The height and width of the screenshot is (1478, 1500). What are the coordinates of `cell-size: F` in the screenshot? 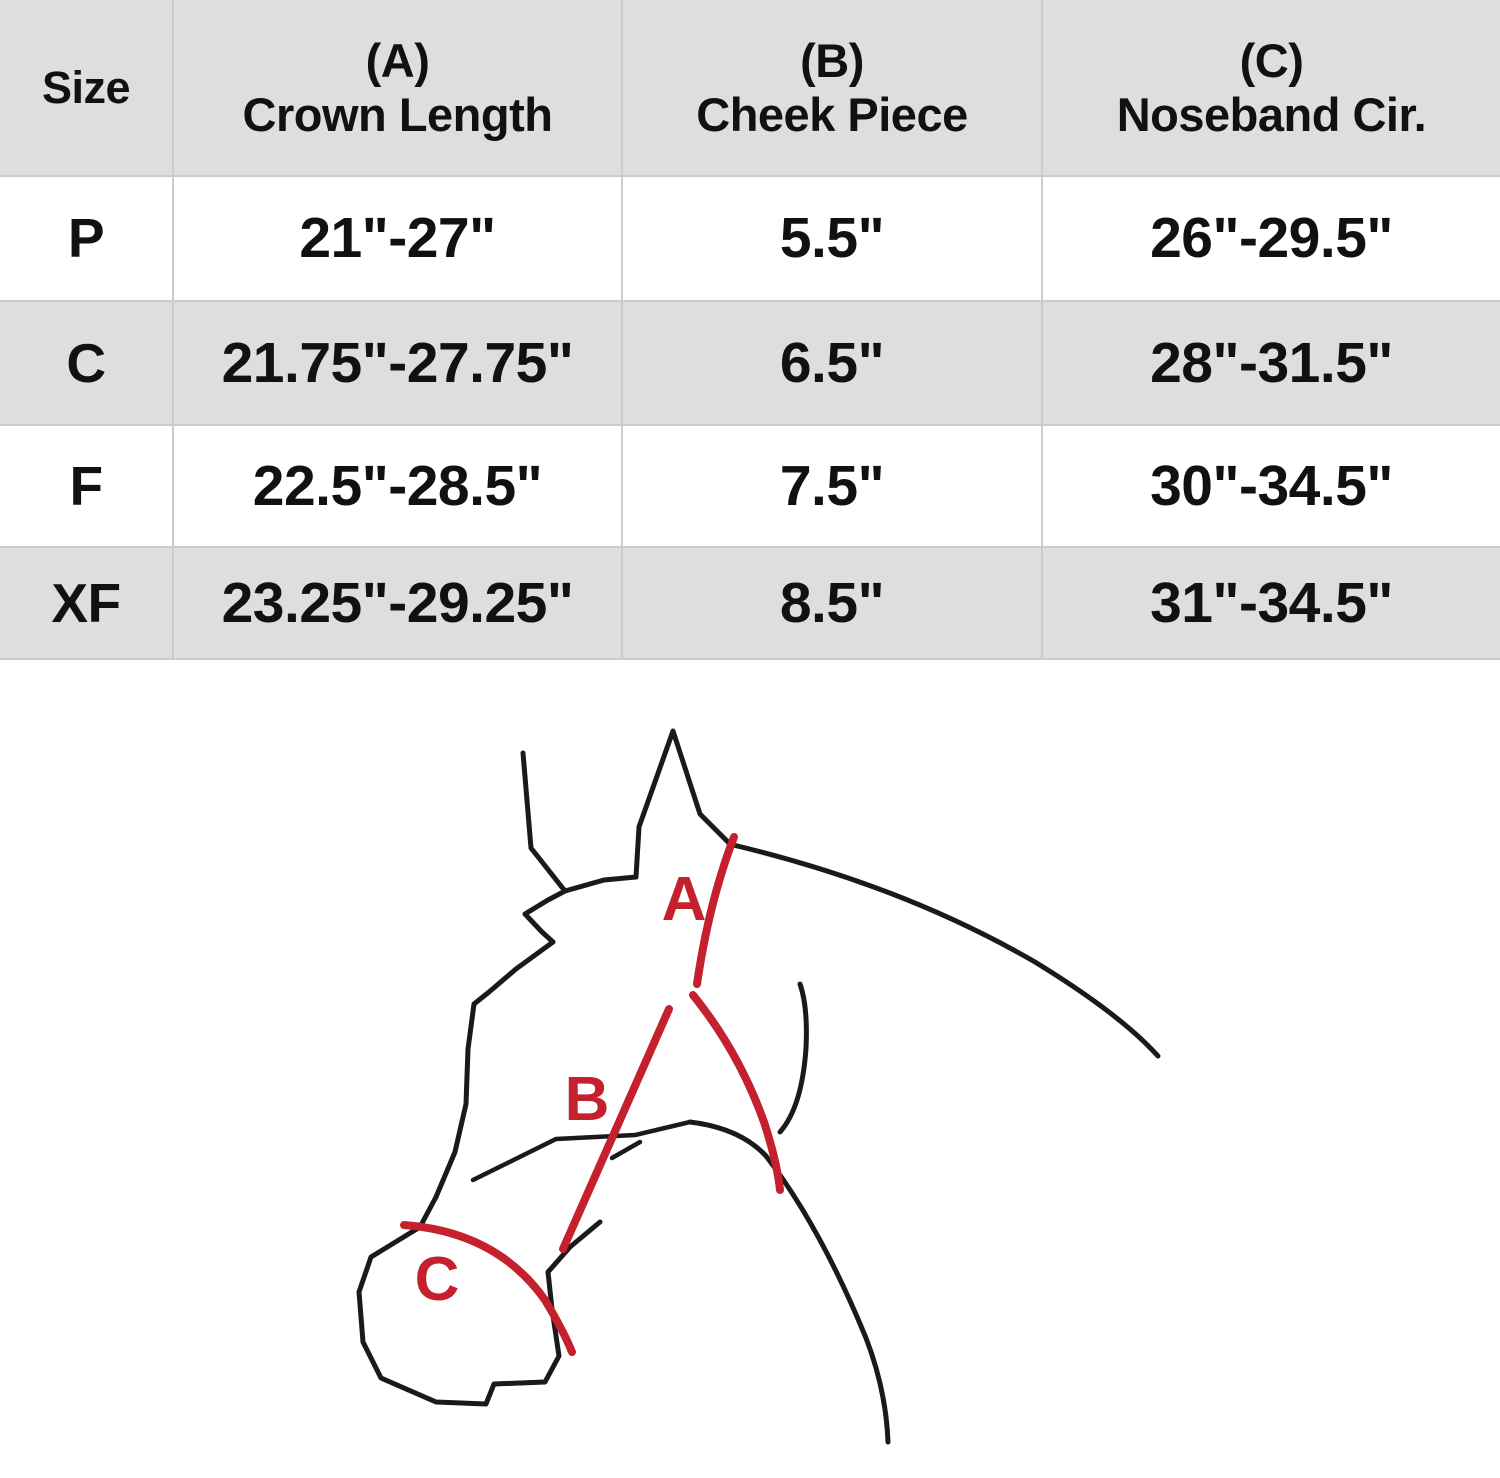 It's located at (87, 486).